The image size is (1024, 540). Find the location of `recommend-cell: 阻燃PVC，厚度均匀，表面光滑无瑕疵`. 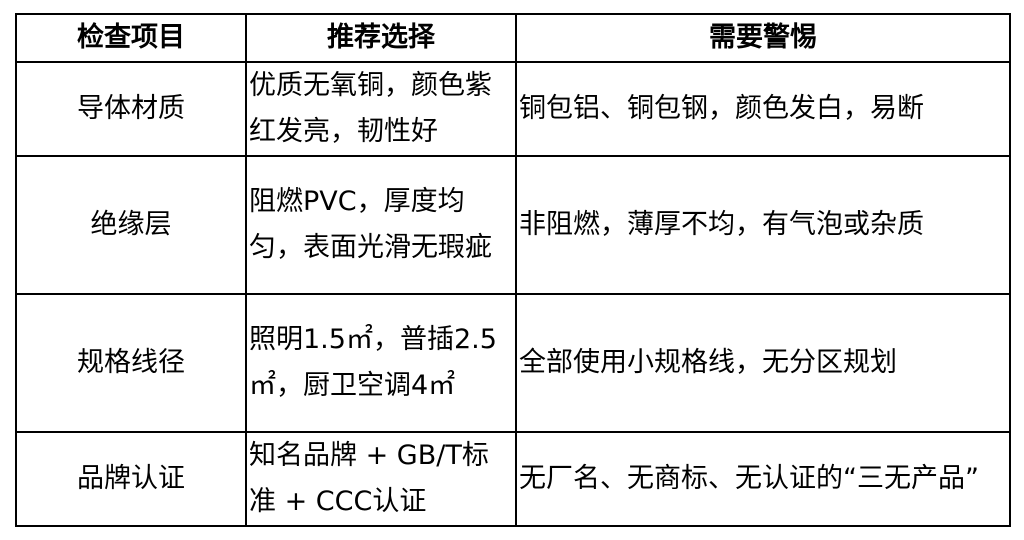

recommend-cell: 阻燃PVC，厚度均匀，表面光滑无瑕疵 is located at coordinates (381, 225).